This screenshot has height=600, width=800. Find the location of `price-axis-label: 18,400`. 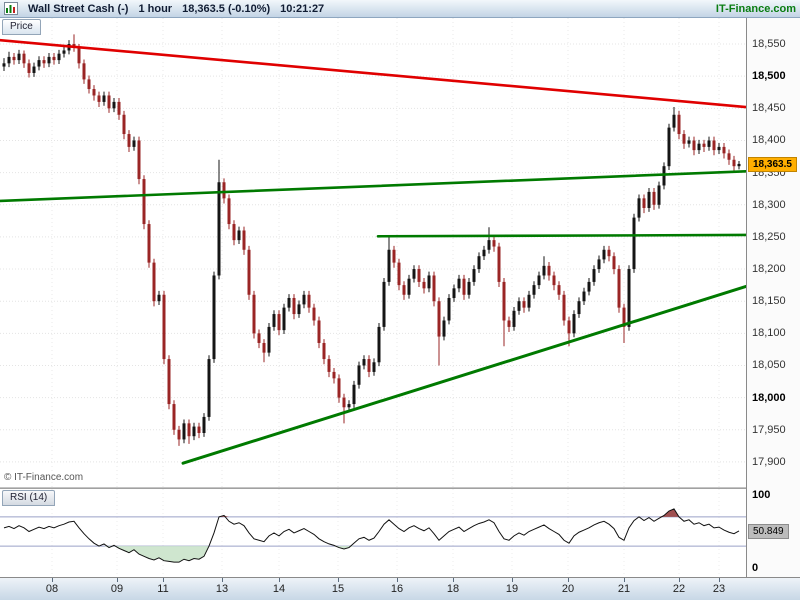

price-axis-label: 18,400 is located at coordinates (769, 140).